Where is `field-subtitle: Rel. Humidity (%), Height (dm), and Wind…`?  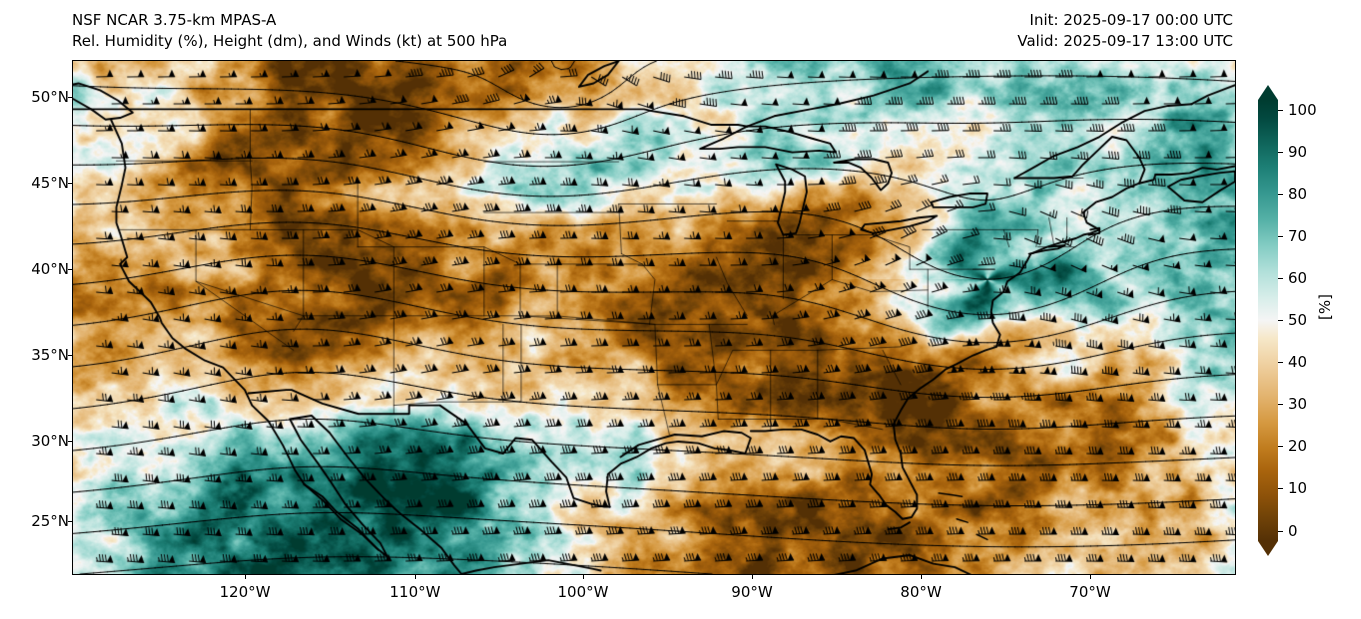
field-subtitle: Rel. Humidity (%), Height (dm), and Wind… is located at coordinates (290, 41).